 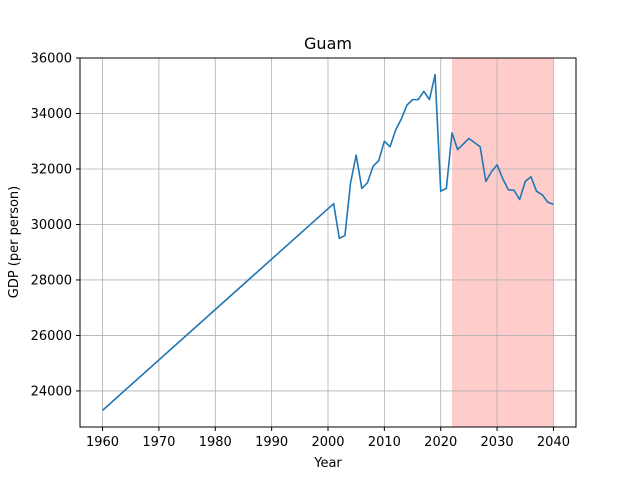 I want to click on x-tick-label: 1970, so click(x=158, y=442).